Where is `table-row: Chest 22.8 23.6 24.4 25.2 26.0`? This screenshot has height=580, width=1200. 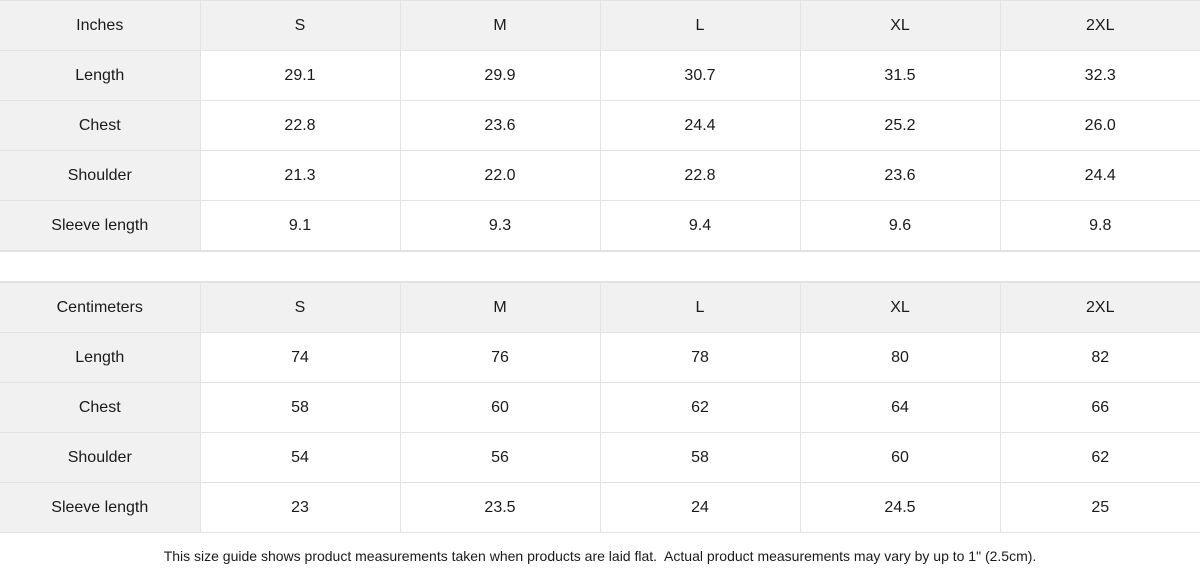 table-row: Chest 22.8 23.6 24.4 25.2 26.0 is located at coordinates (600, 125).